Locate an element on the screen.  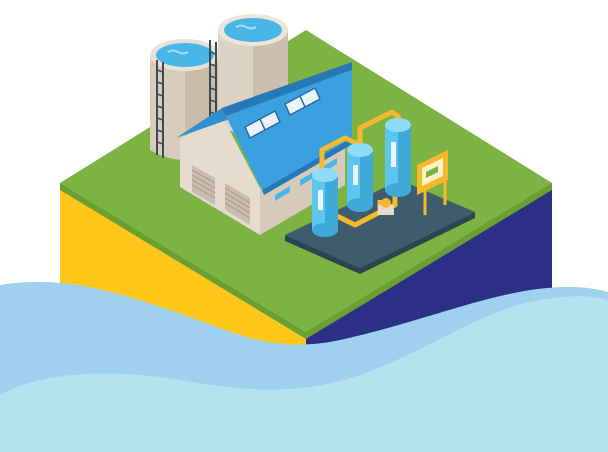
control-panel-icon is located at coordinates (432, 182).